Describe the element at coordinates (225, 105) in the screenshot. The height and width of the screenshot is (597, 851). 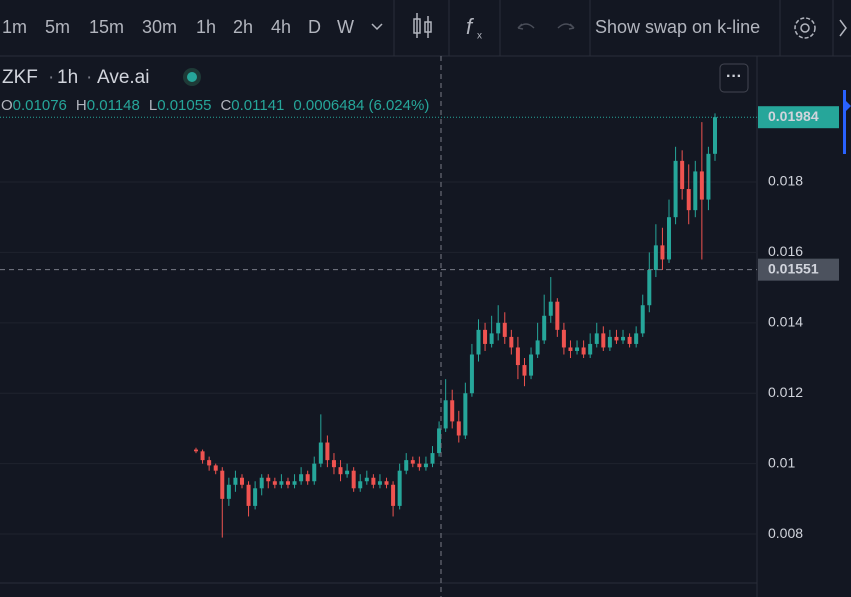
I see `legend-label: C` at that location.